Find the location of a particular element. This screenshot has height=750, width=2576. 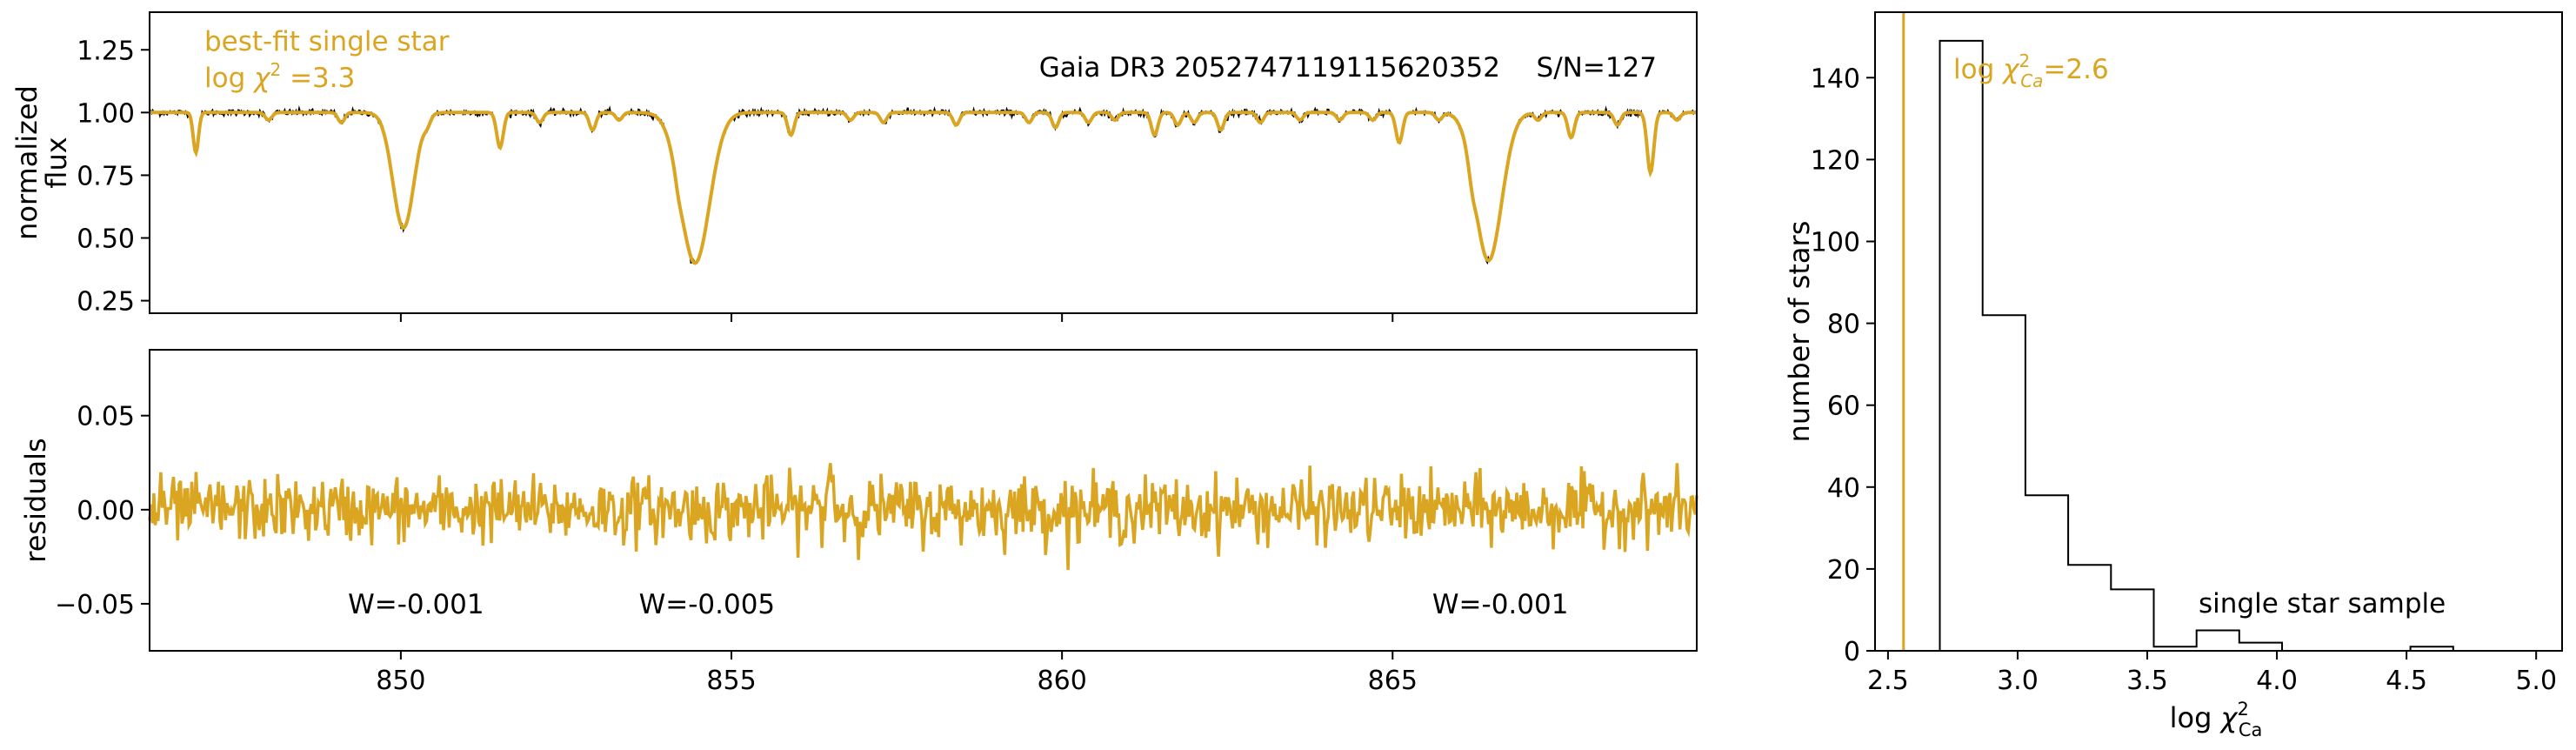

best-fit-spectrum-line is located at coordinates (924, 187).